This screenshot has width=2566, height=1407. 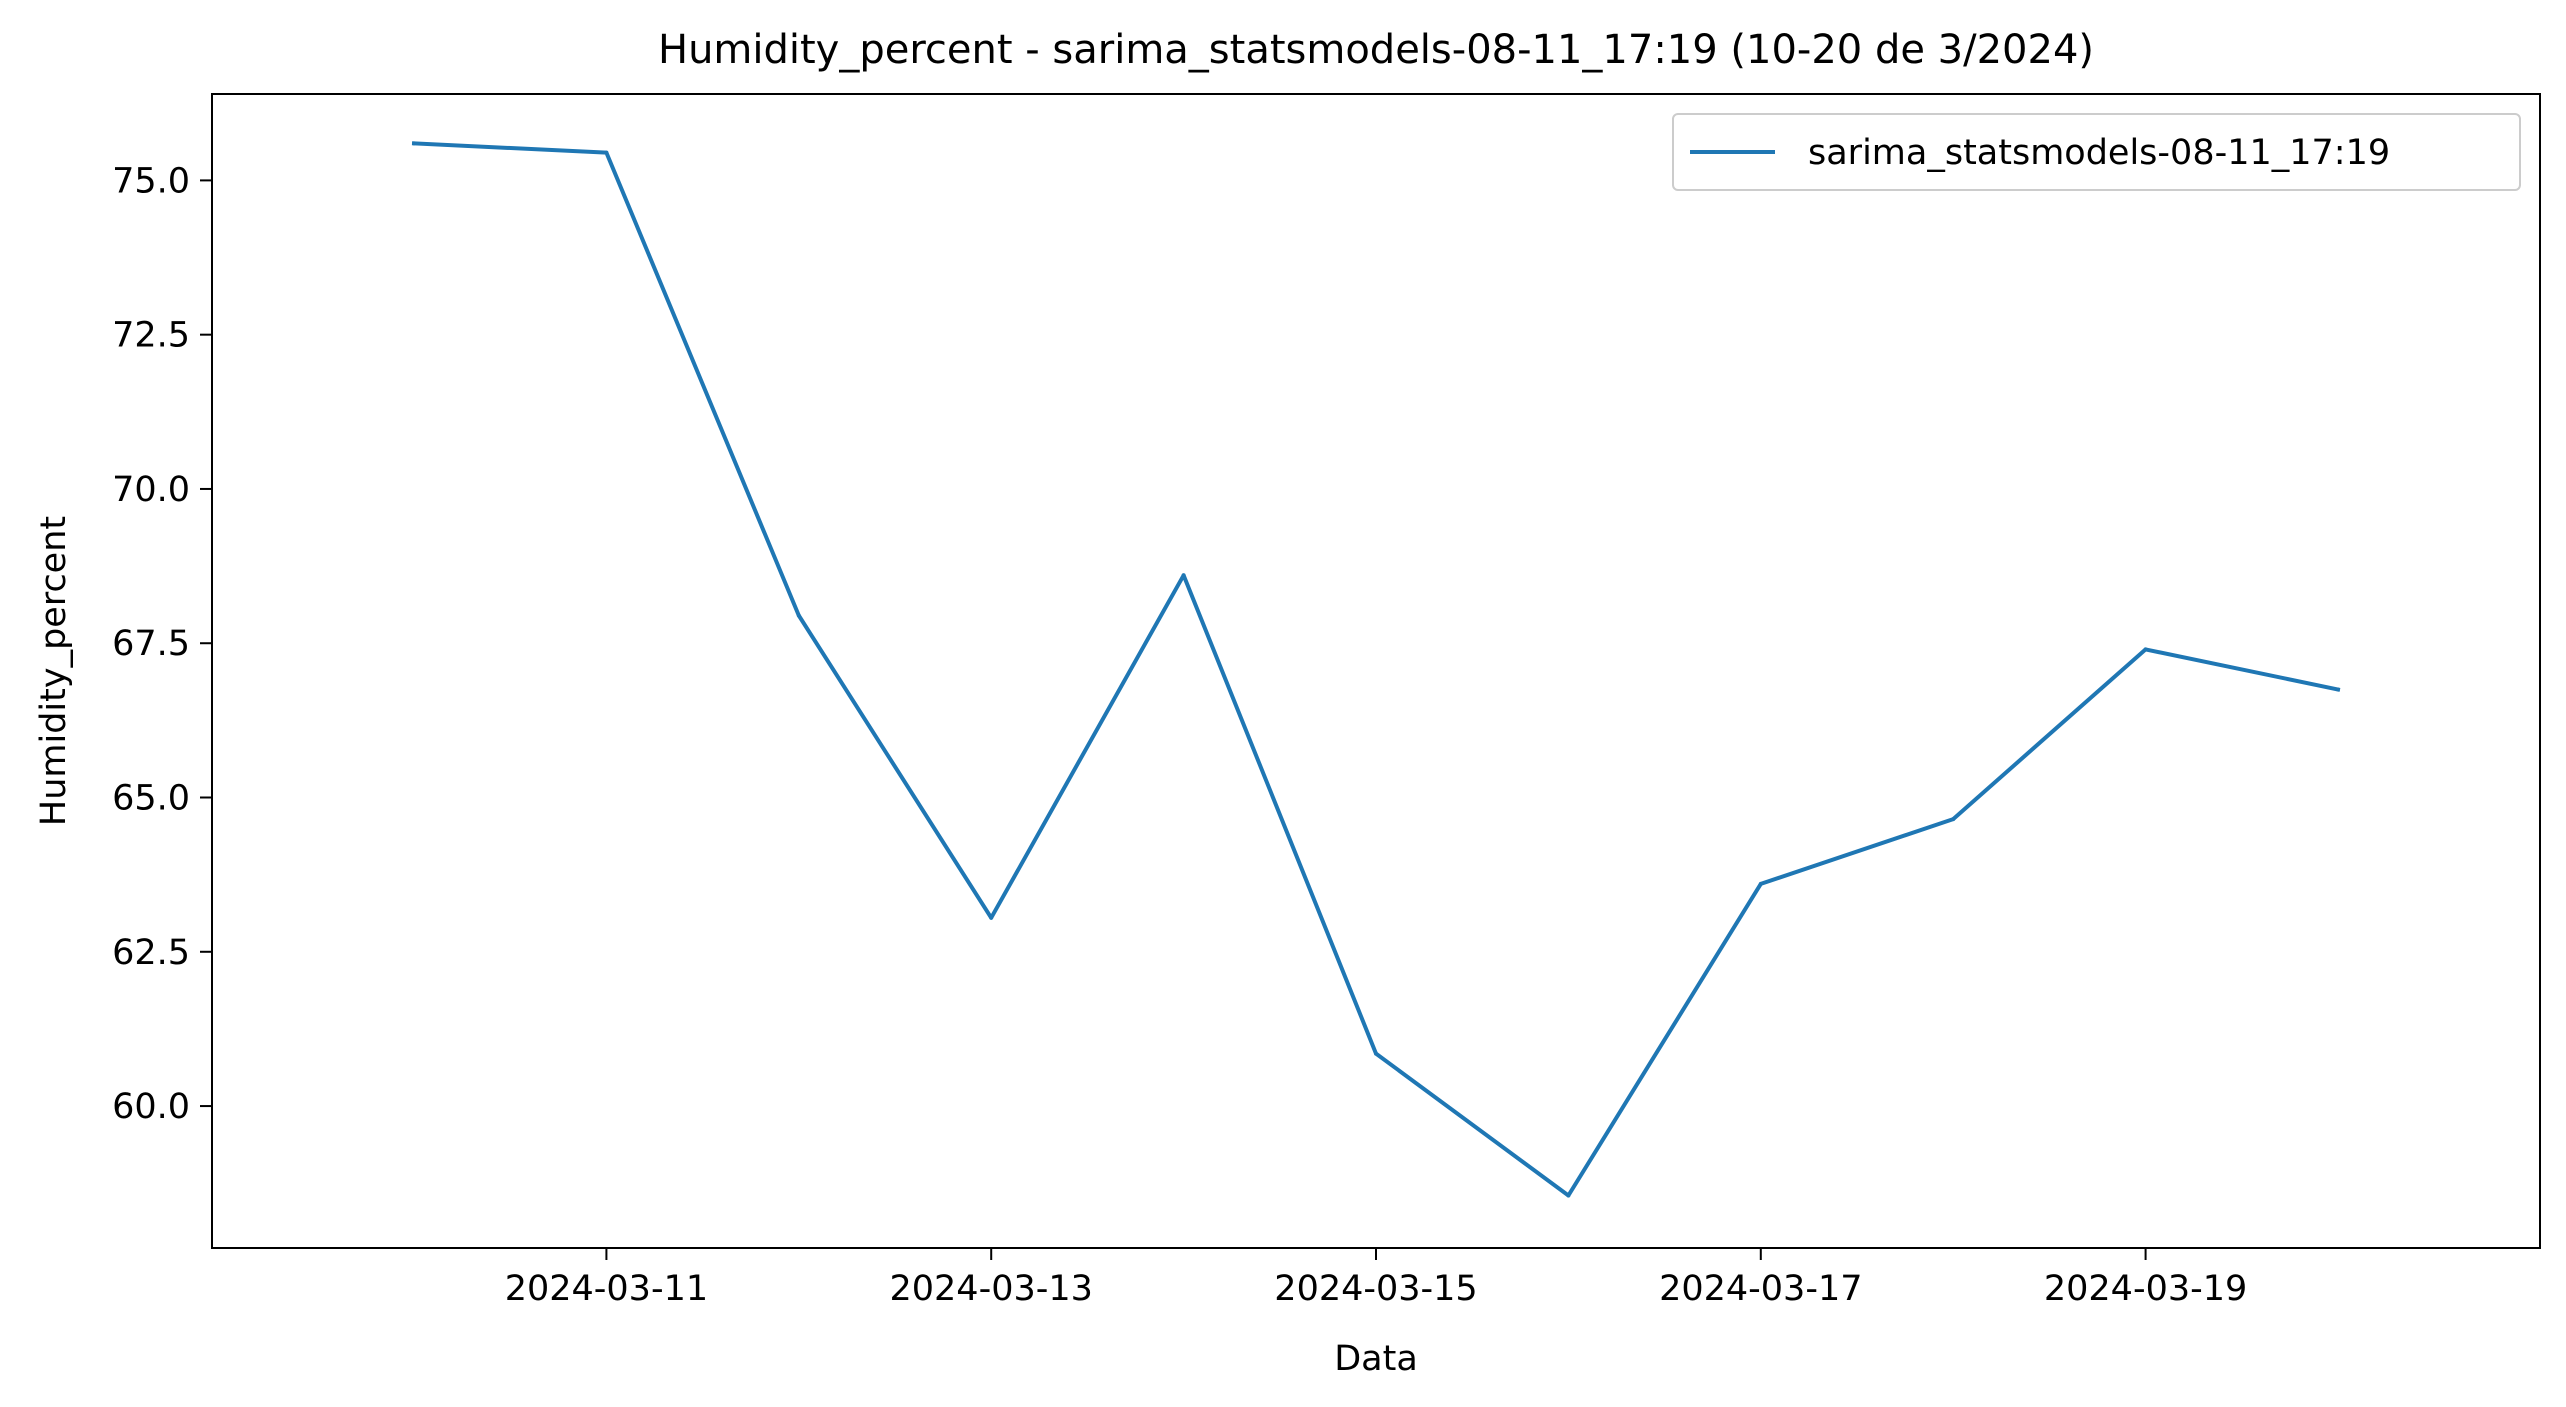 I want to click on y-tick-label: 75.0, so click(x=151, y=181).